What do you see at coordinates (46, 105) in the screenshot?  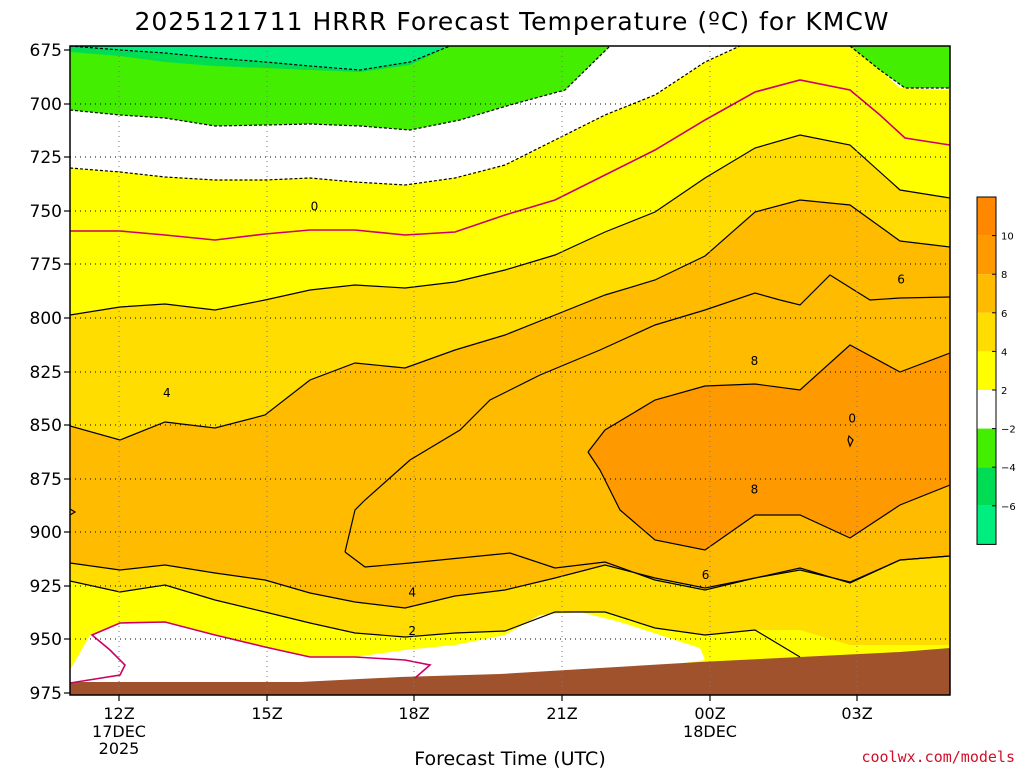 I see `y-tick-label: 700` at bounding box center [46, 105].